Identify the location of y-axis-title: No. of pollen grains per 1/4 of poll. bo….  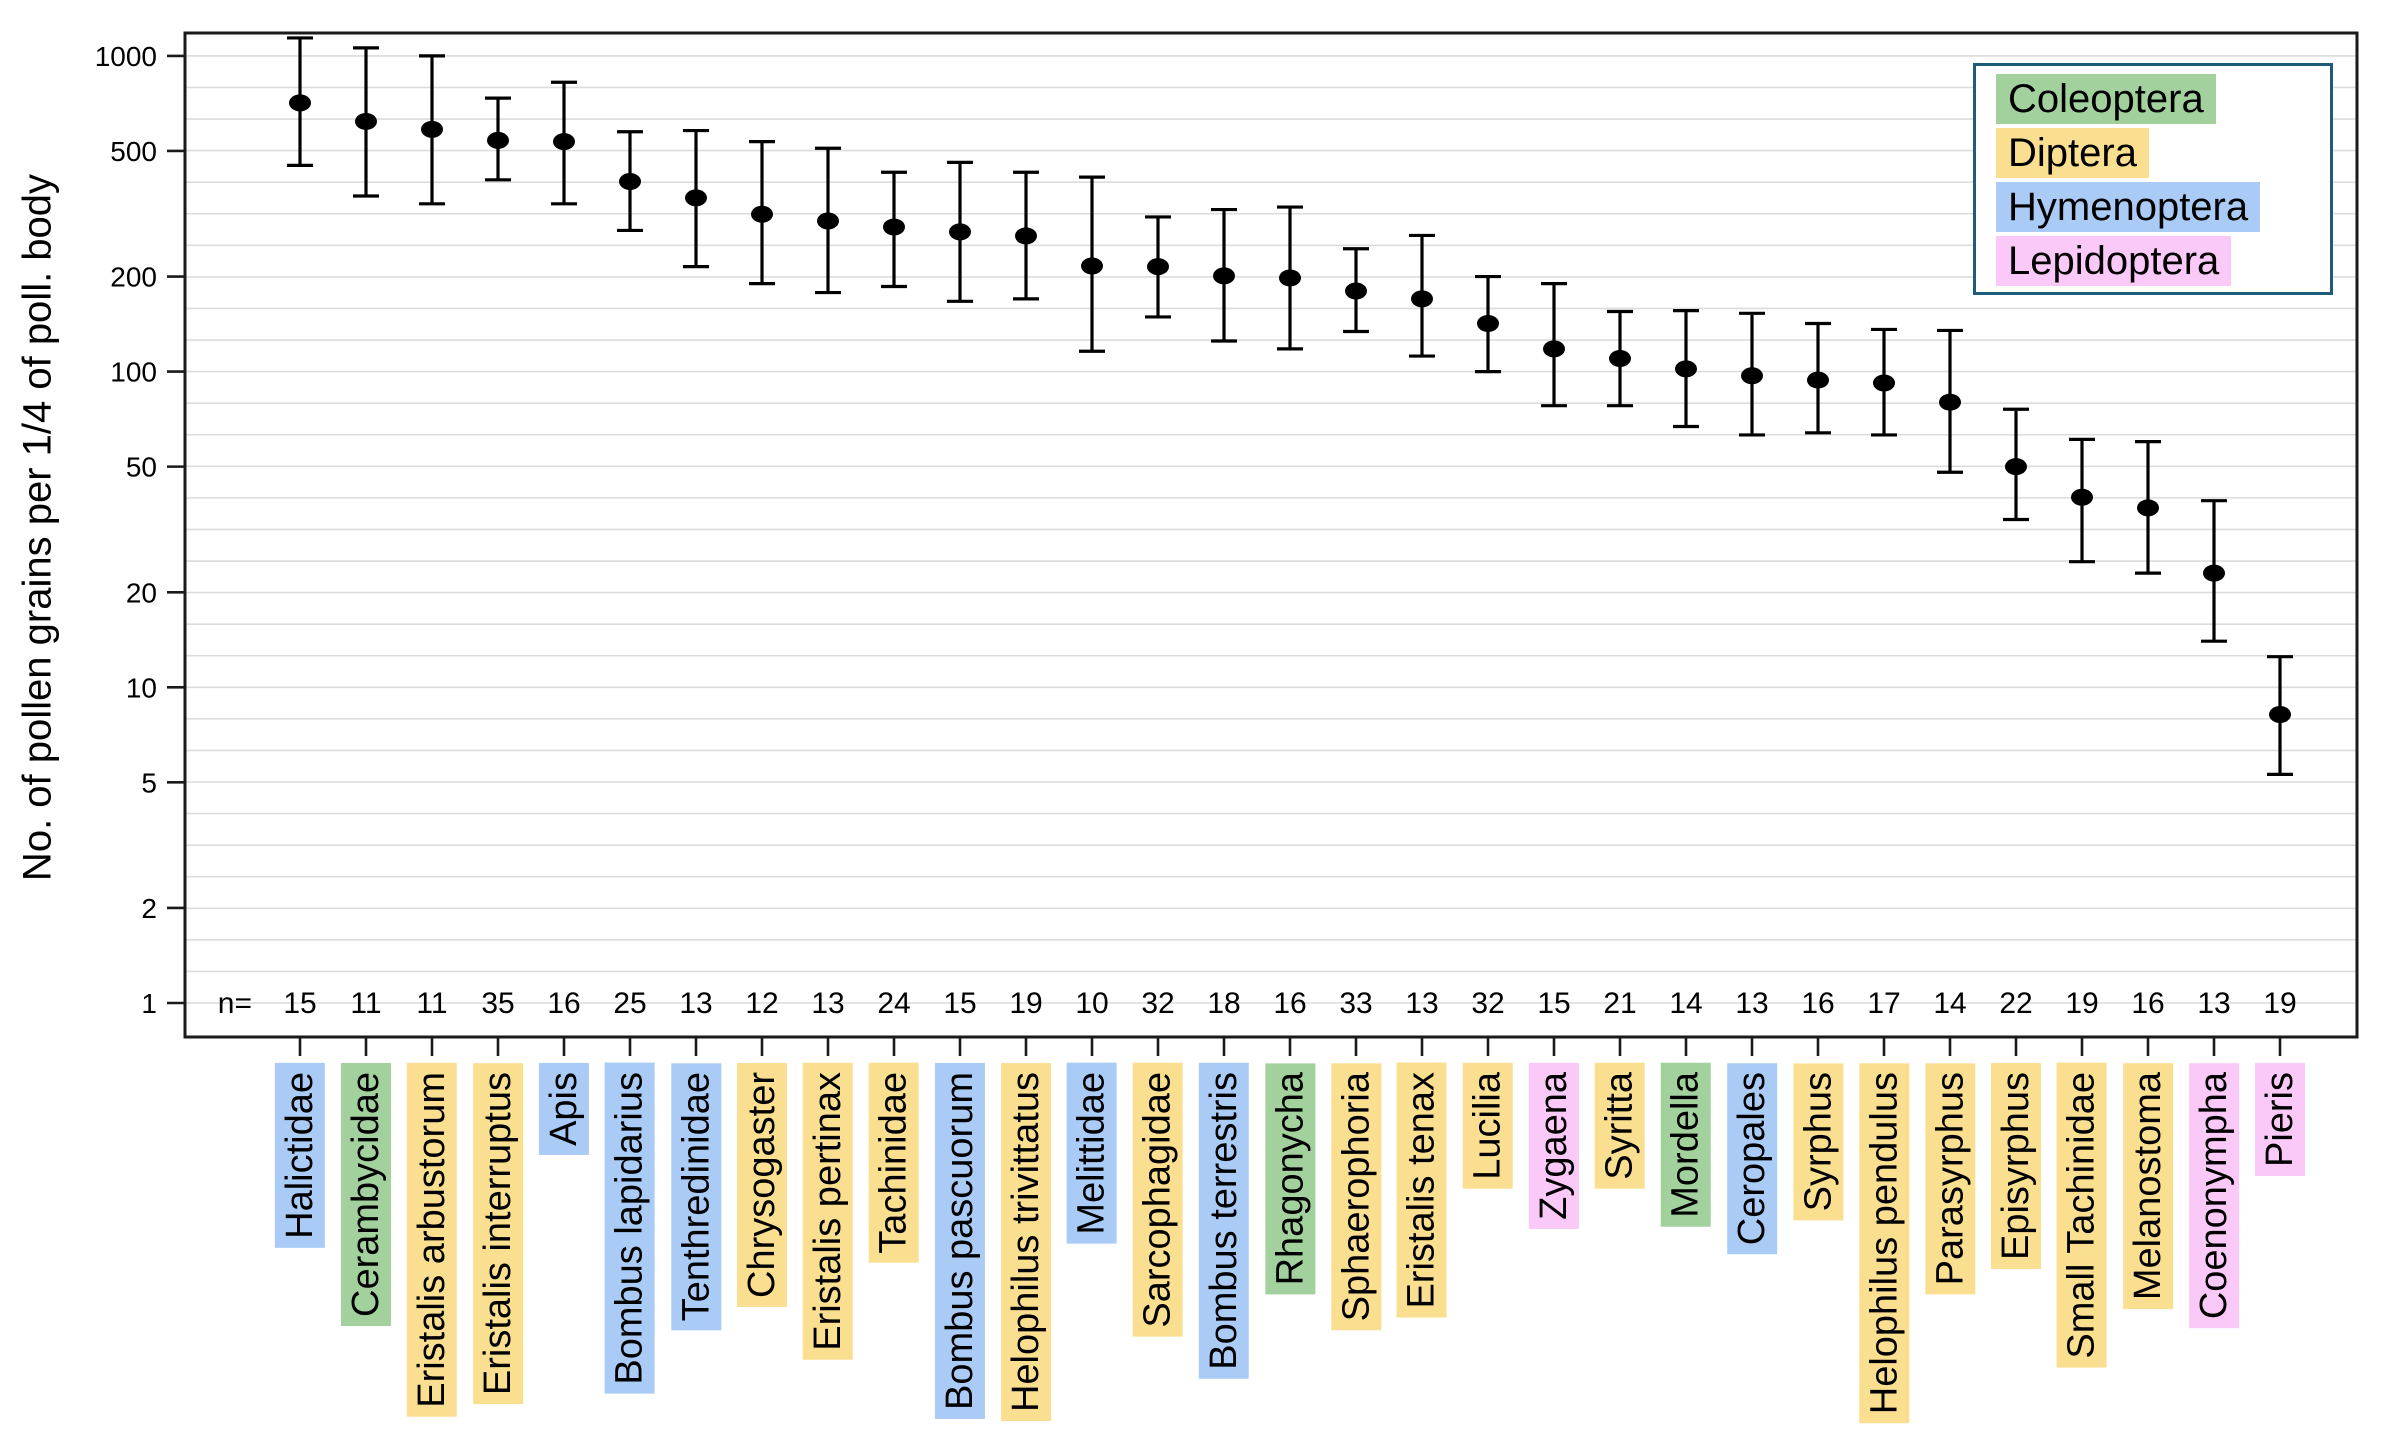
(37, 527).